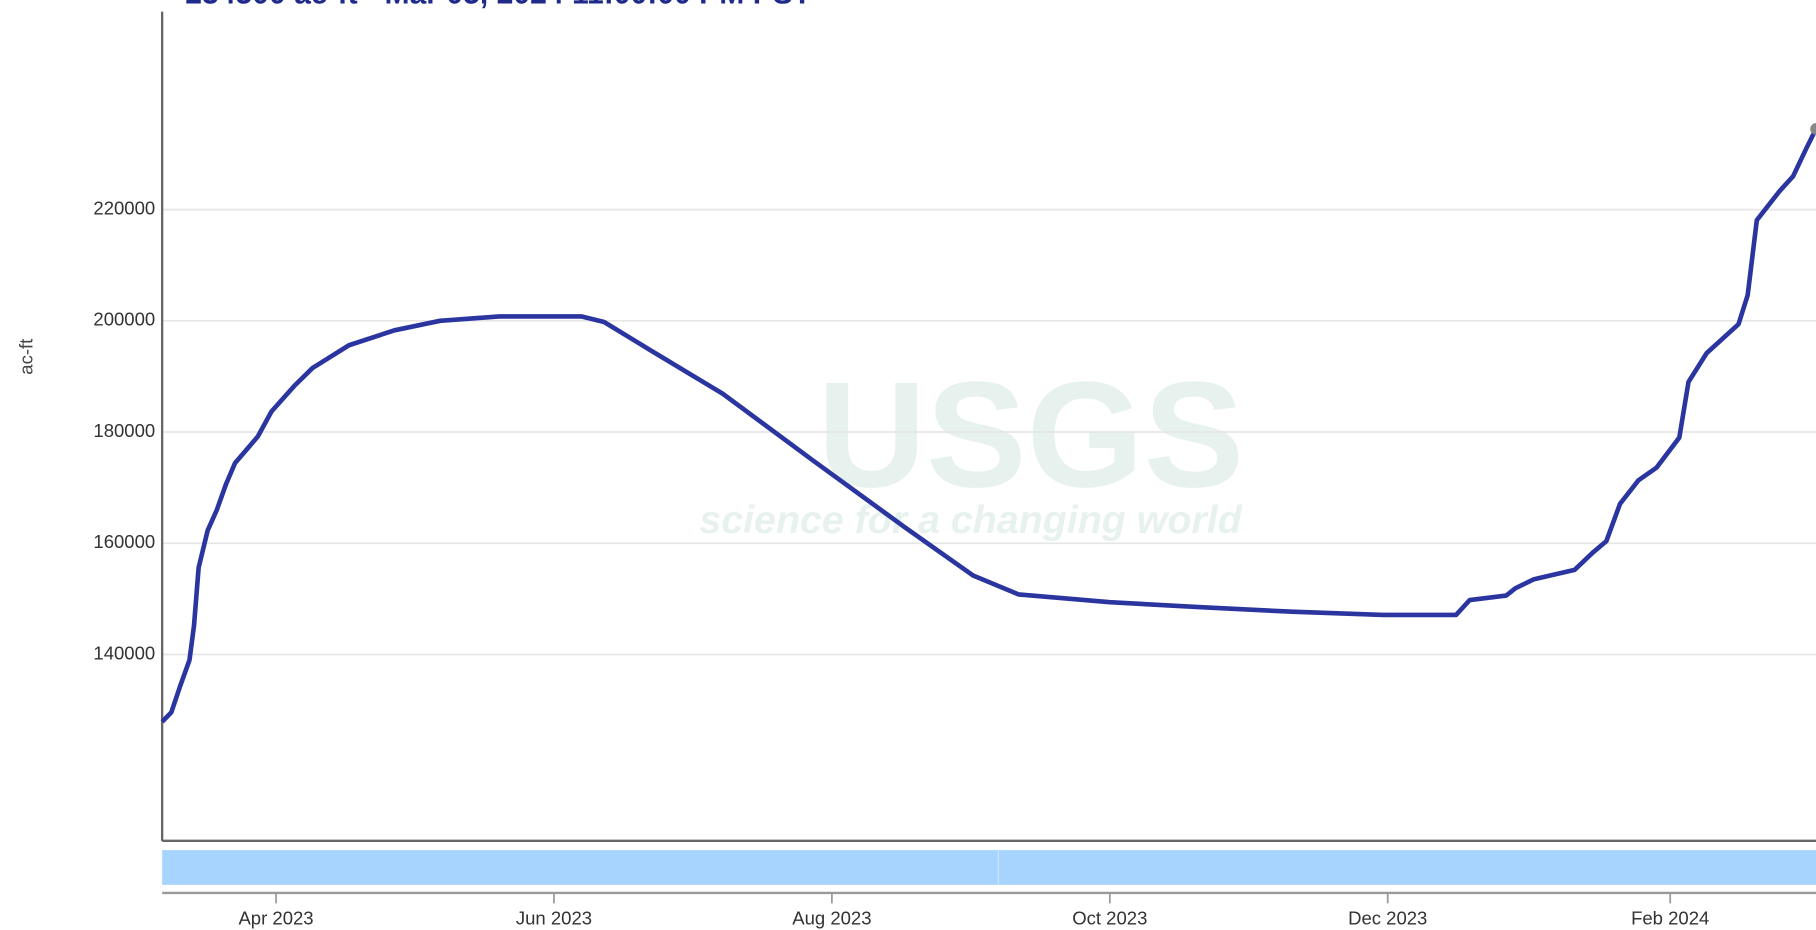 The image size is (1816, 930). What do you see at coordinates (124, 207) in the screenshot?
I see `y-tick-label: 220000` at bounding box center [124, 207].